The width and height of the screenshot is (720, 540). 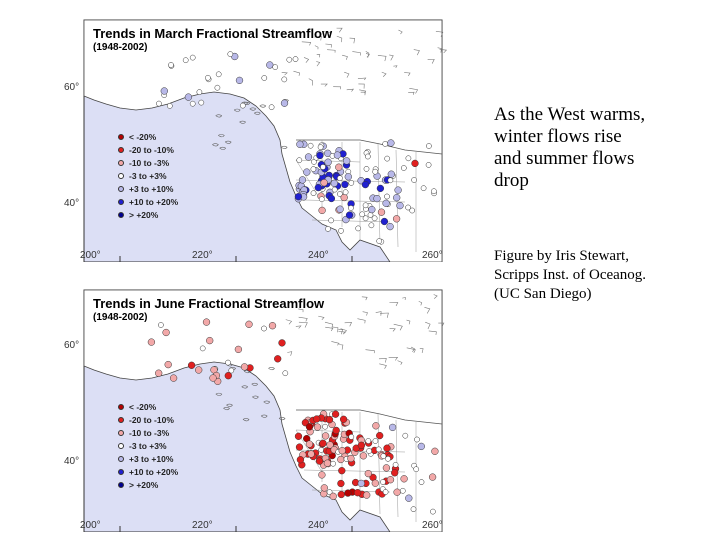 What do you see at coordinates (148, 484) in the screenshot?
I see `legend-entry: > +20%` at bounding box center [148, 484].